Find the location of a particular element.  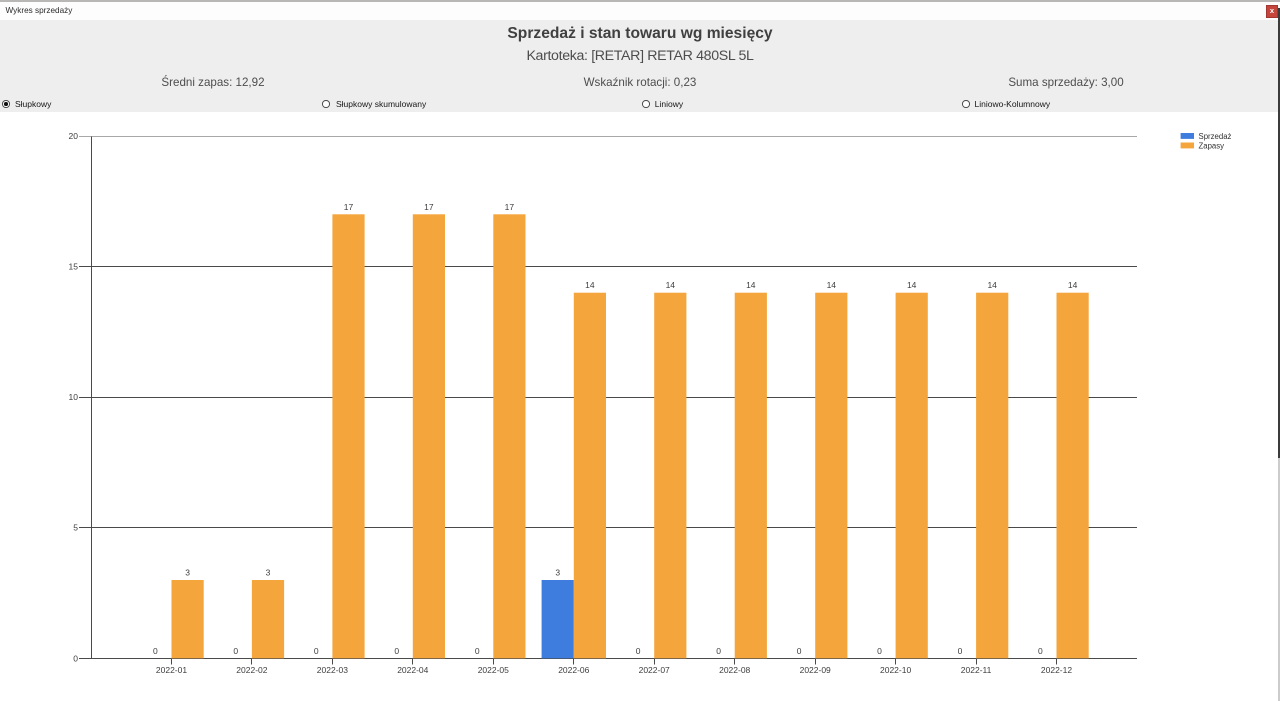

svg-text: 2022-10 is located at coordinates (895, 670).